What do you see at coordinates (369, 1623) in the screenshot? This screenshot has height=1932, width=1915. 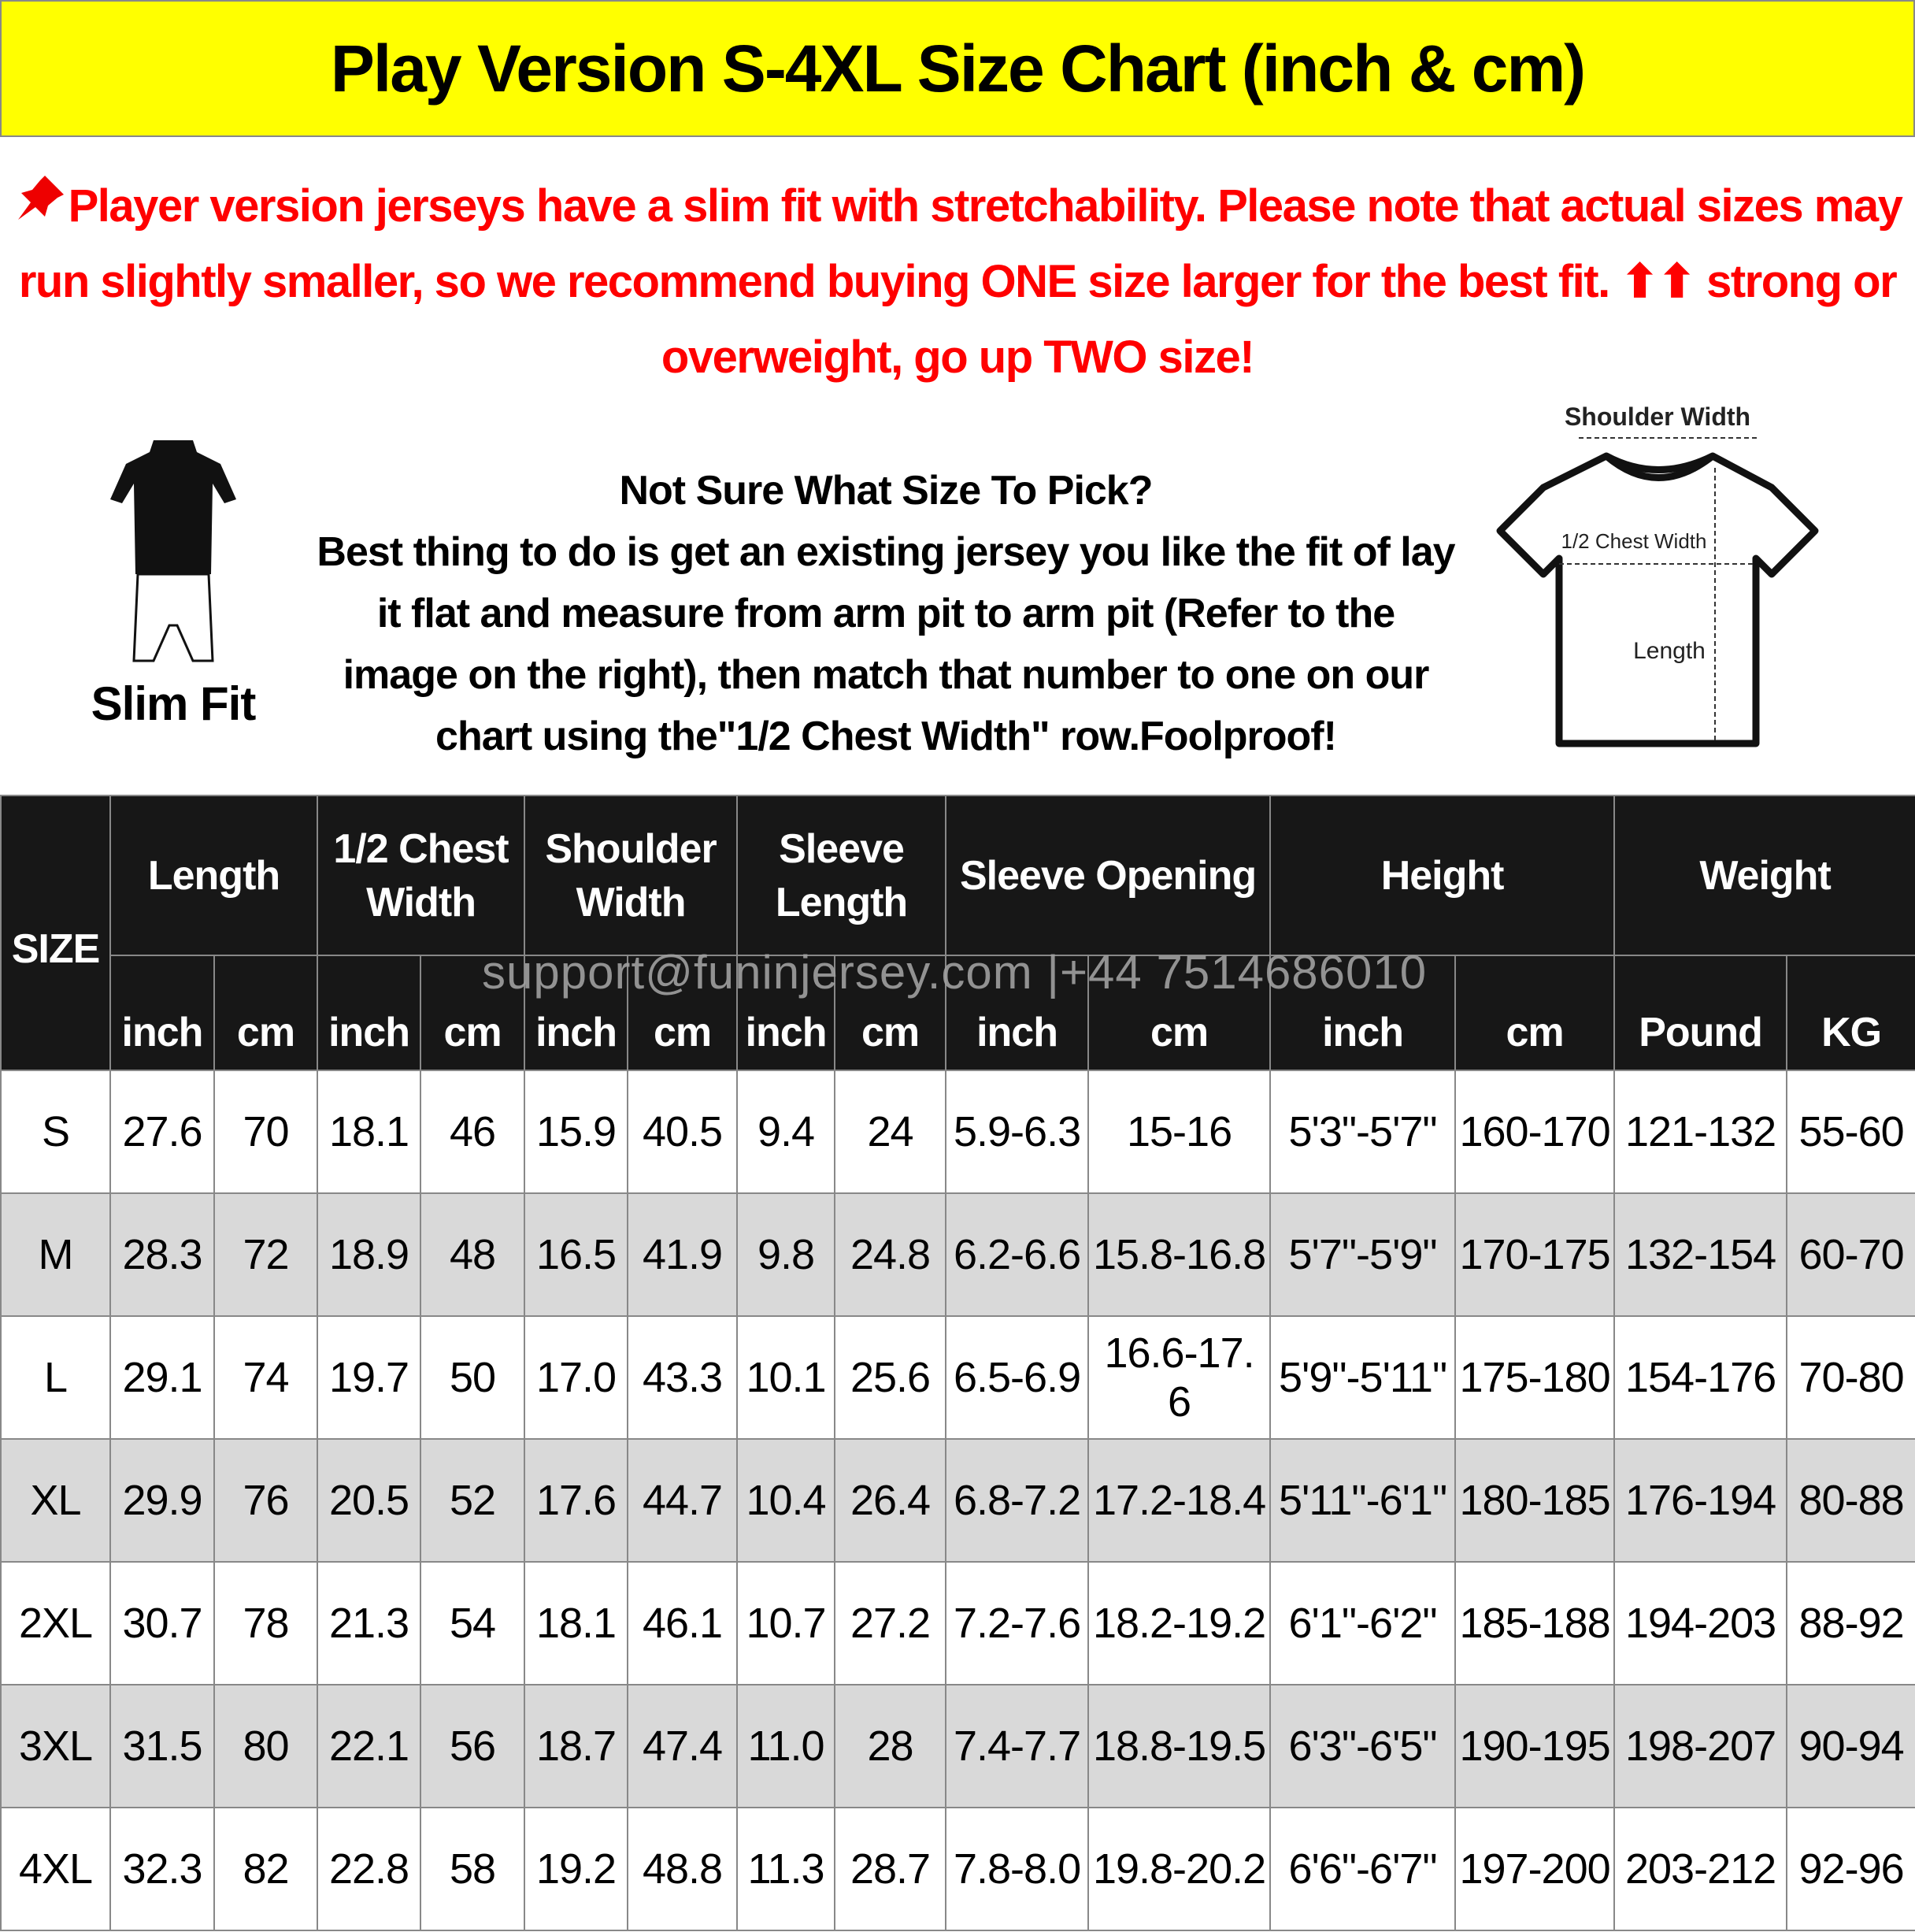 I see `value-cell: 21.3` at bounding box center [369, 1623].